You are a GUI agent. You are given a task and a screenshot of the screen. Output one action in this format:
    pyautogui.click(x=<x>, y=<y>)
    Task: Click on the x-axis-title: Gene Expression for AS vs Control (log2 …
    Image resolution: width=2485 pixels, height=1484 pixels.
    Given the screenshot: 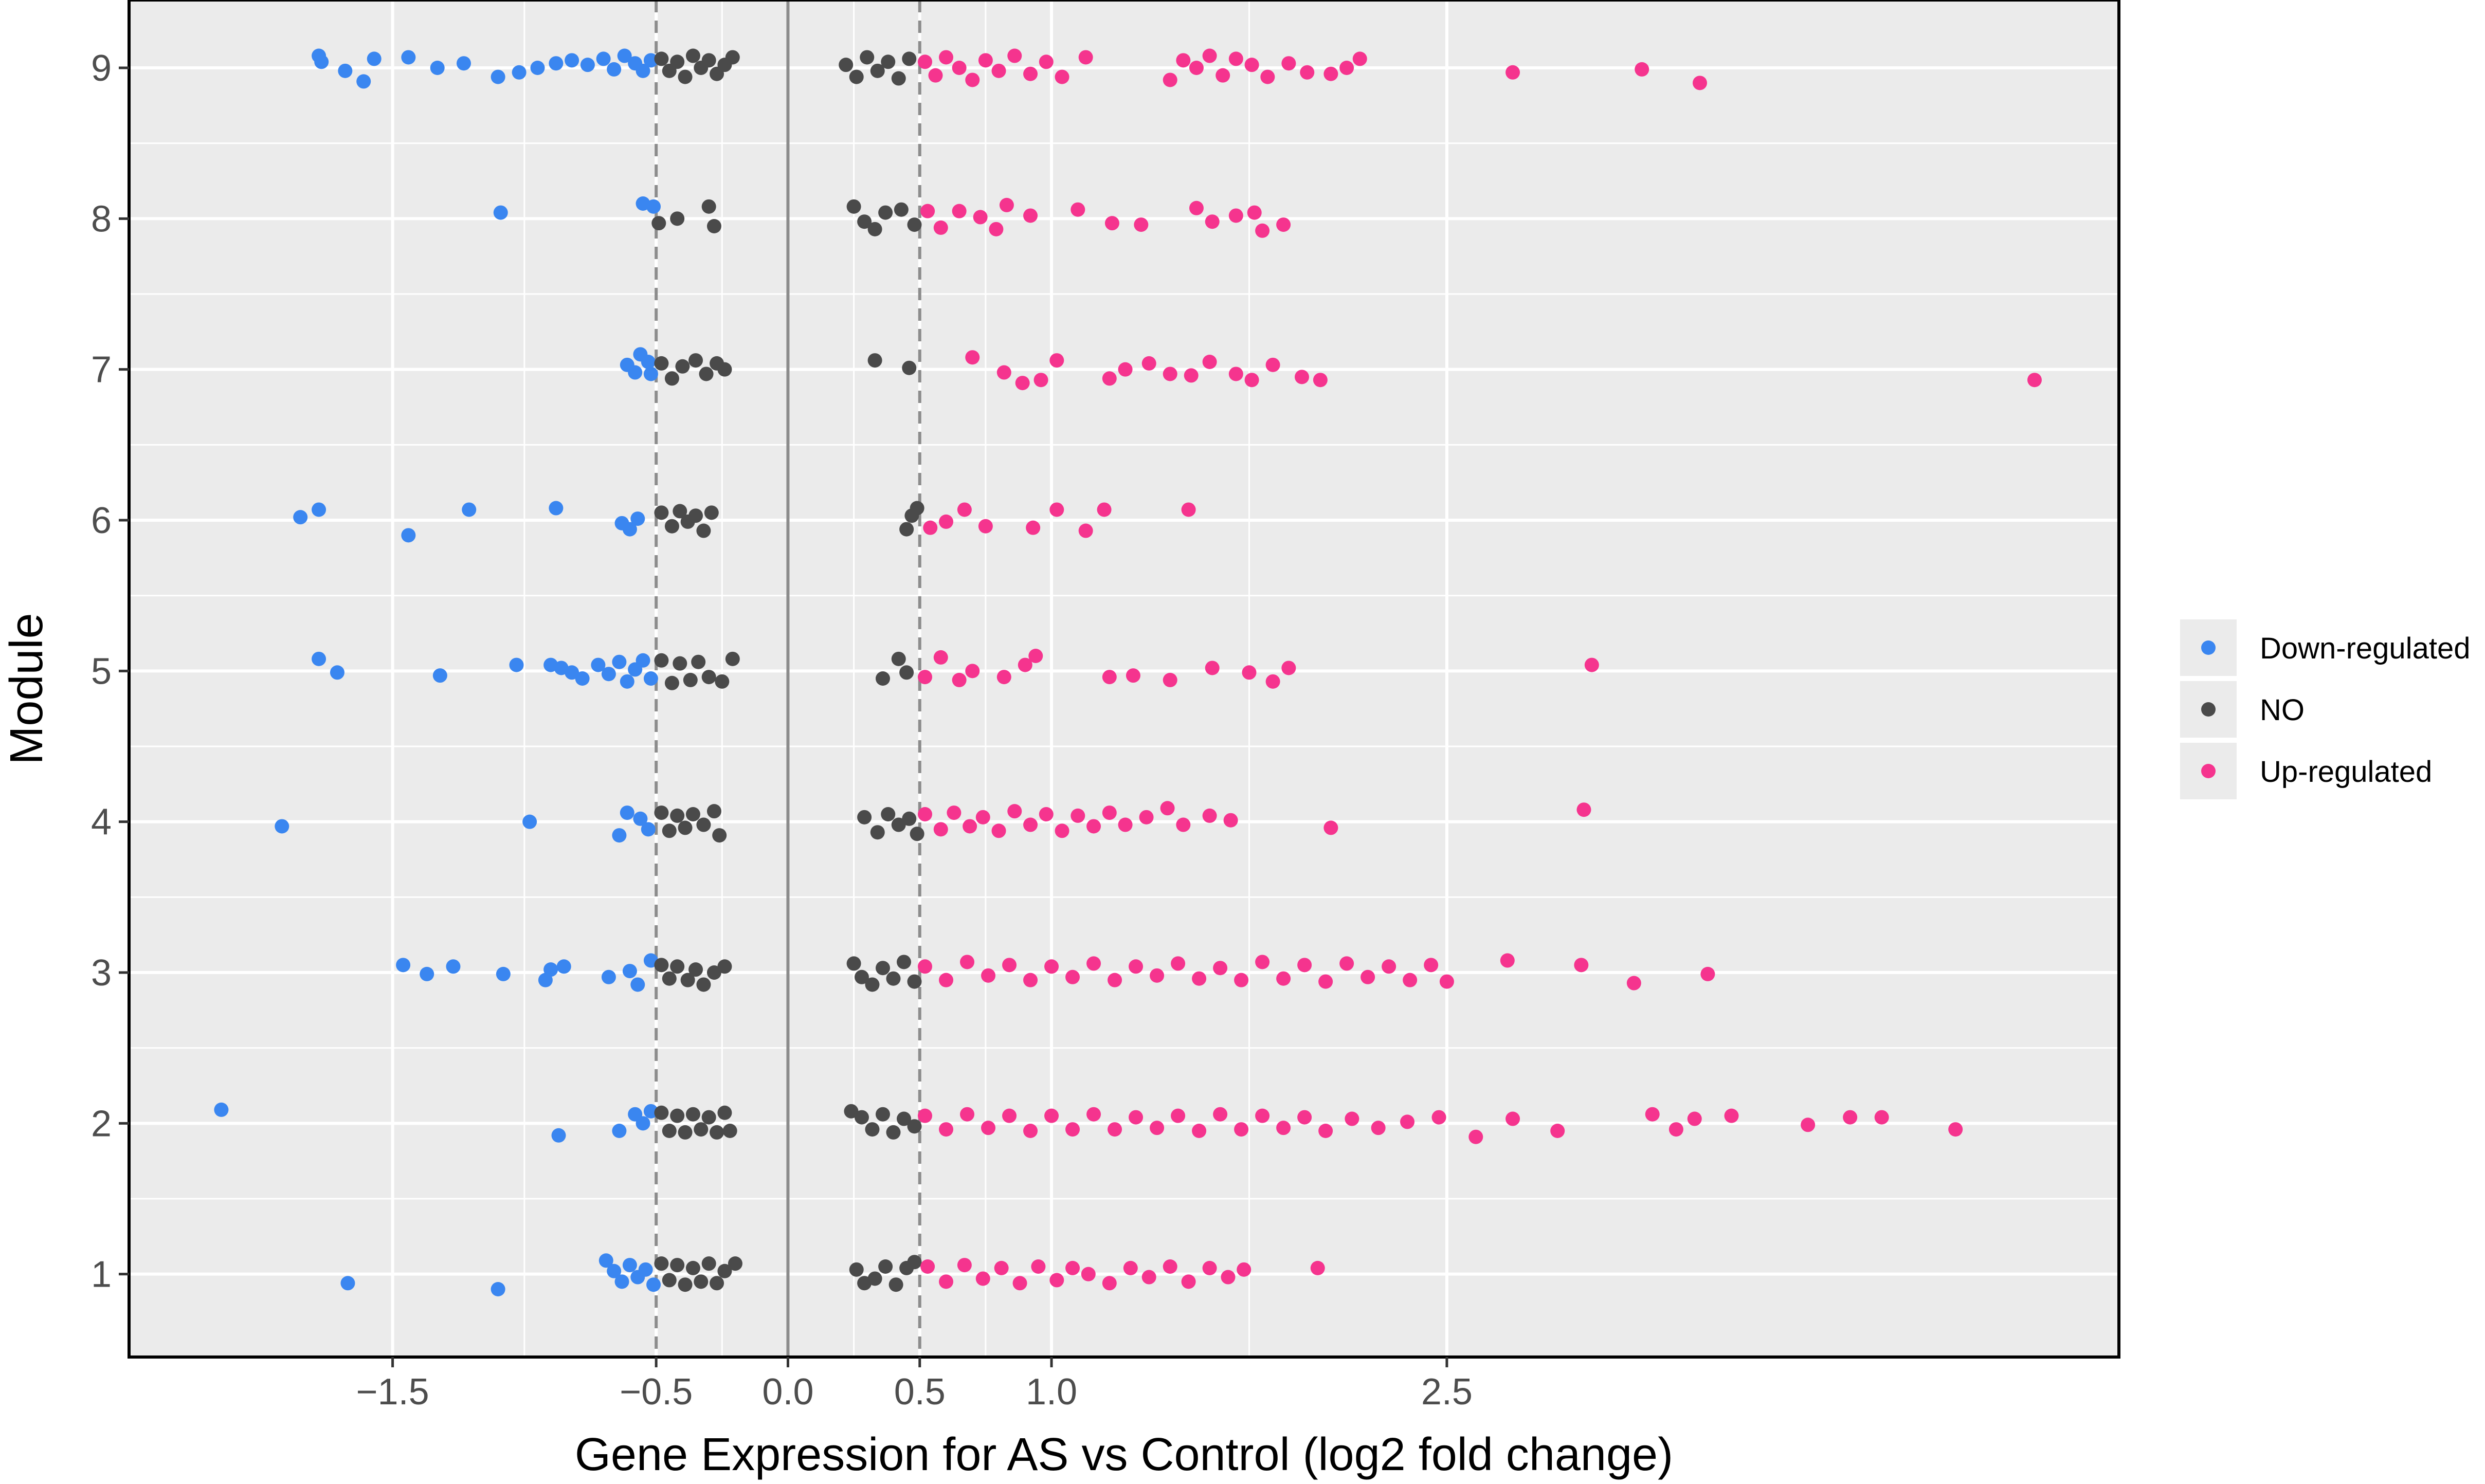 What is the action you would take?
    pyautogui.click(x=1124, y=1454)
    